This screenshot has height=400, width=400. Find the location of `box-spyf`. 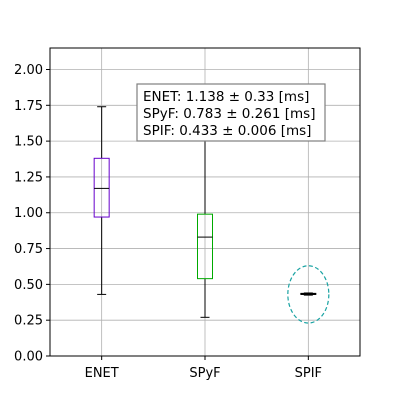

box-spyf is located at coordinates (205, 227).